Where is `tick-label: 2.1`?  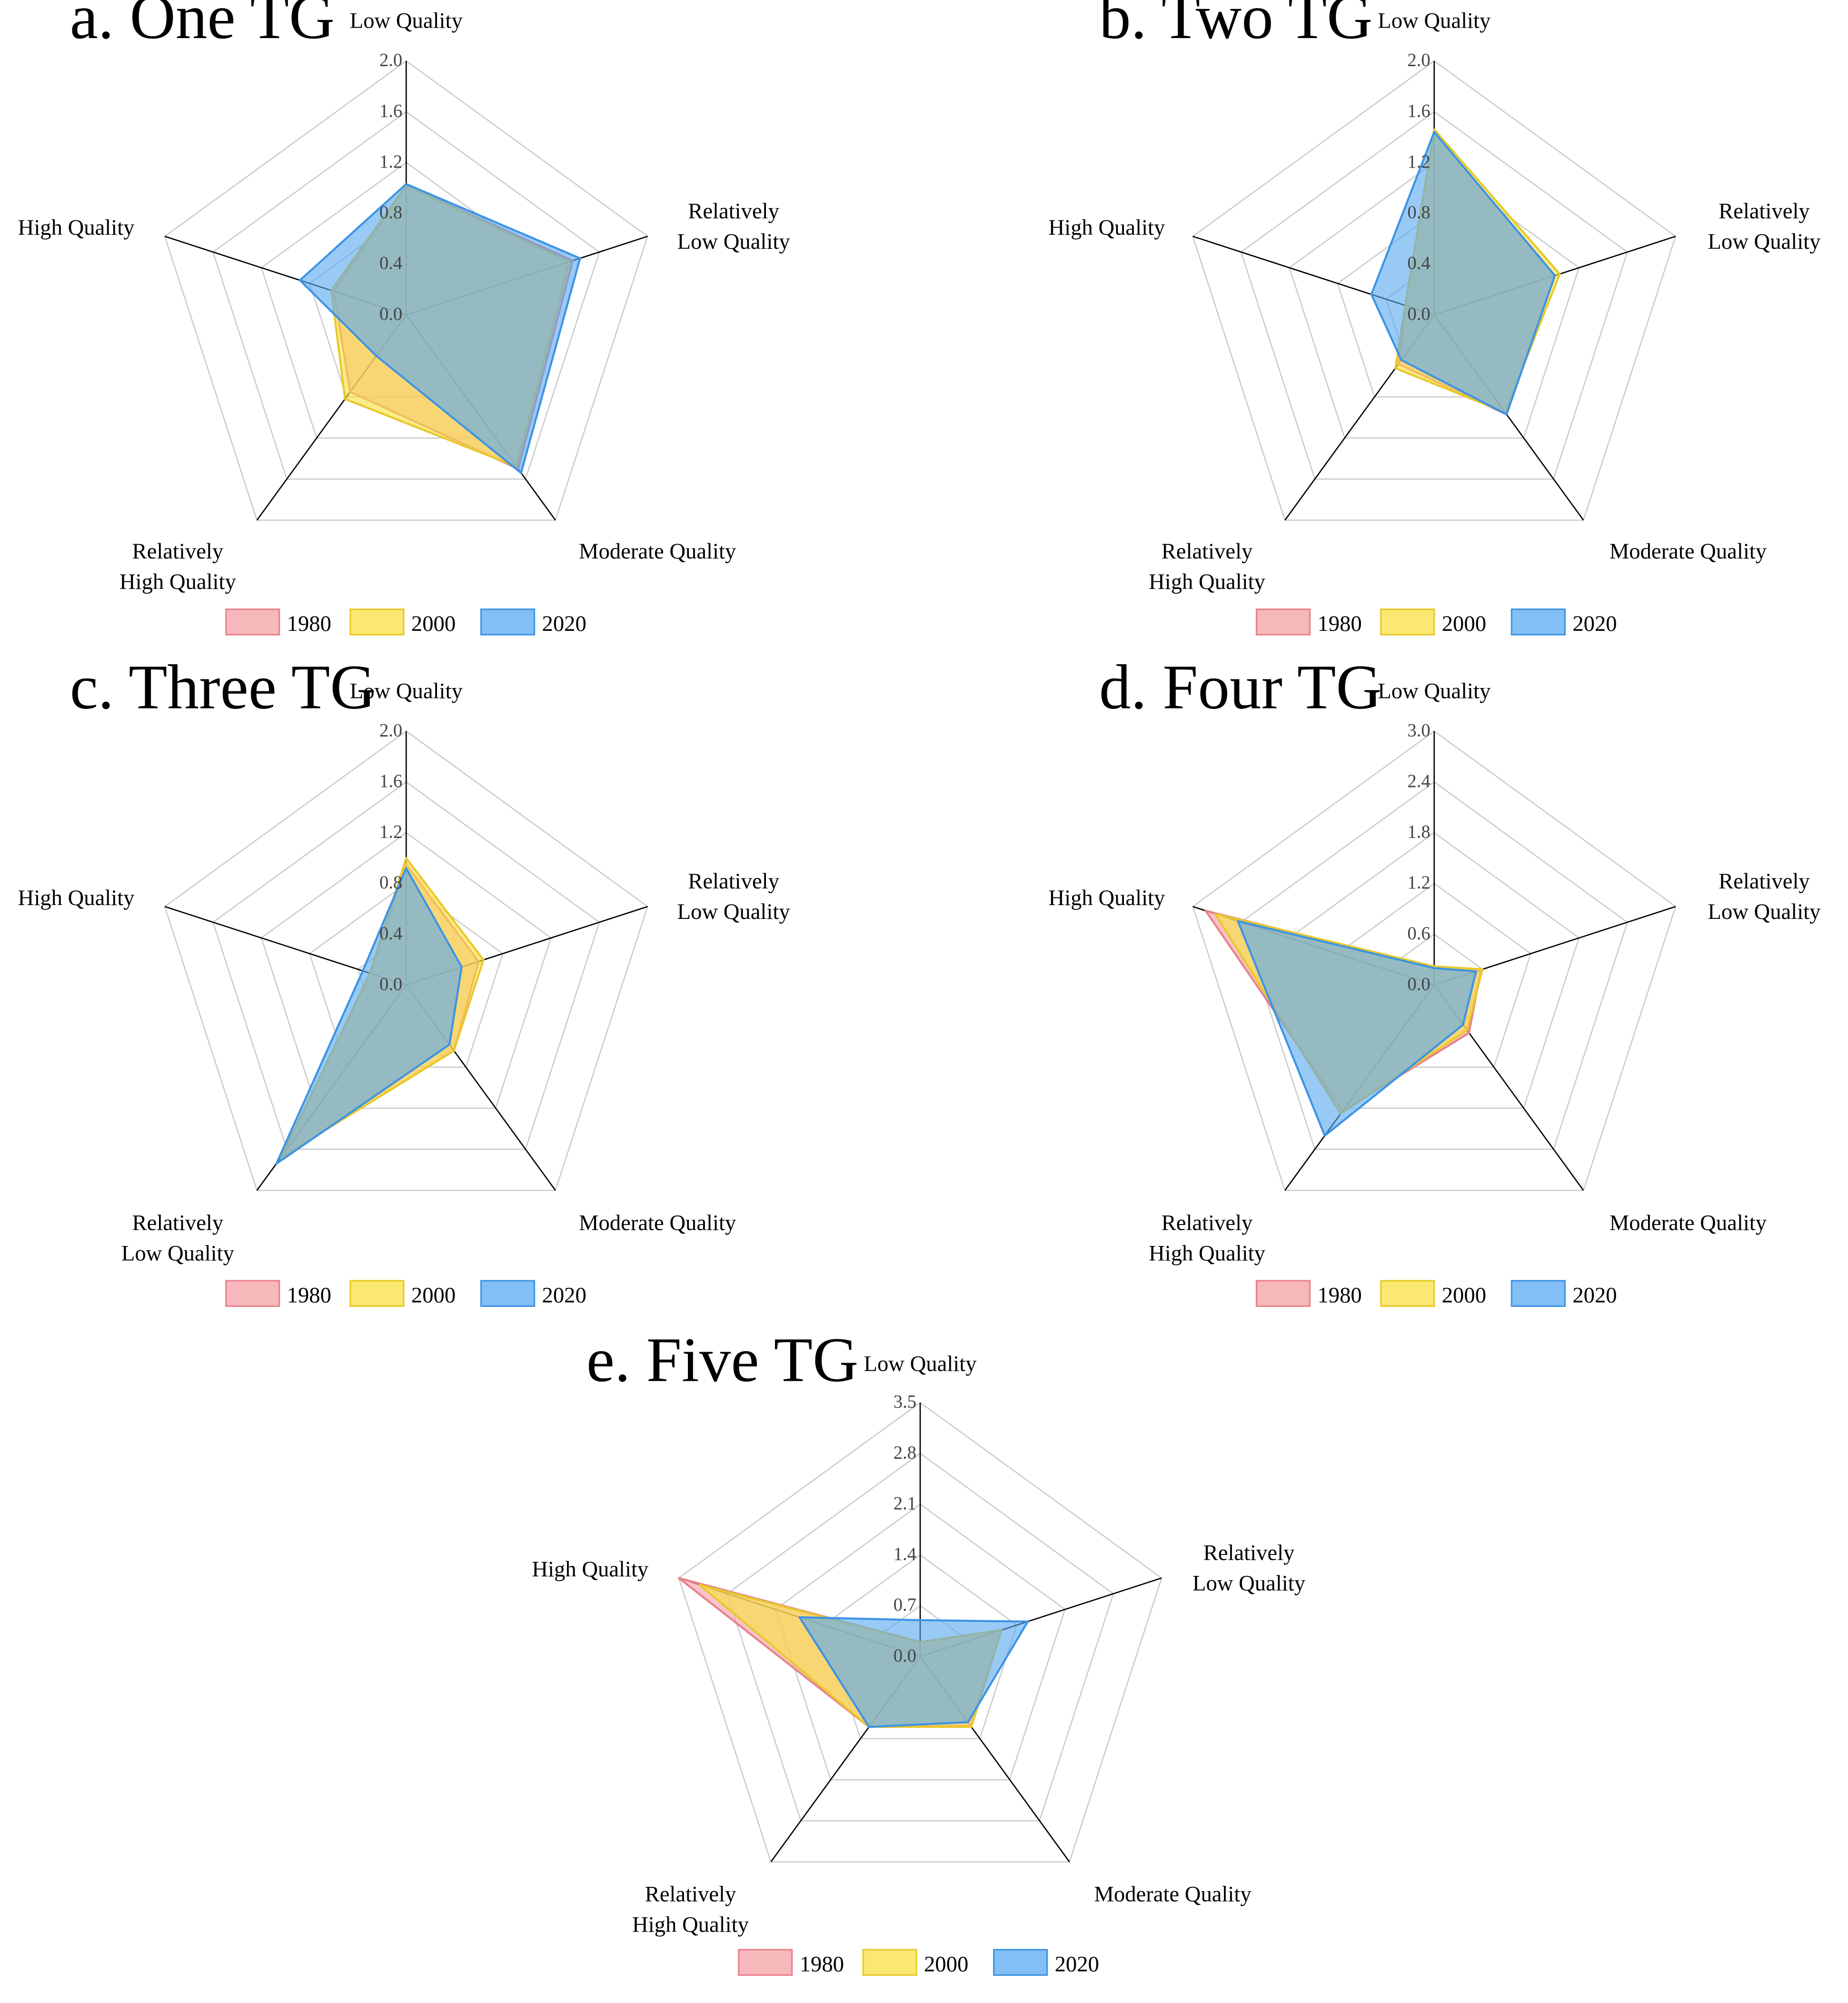 tick-label: 2.1 is located at coordinates (905, 1504).